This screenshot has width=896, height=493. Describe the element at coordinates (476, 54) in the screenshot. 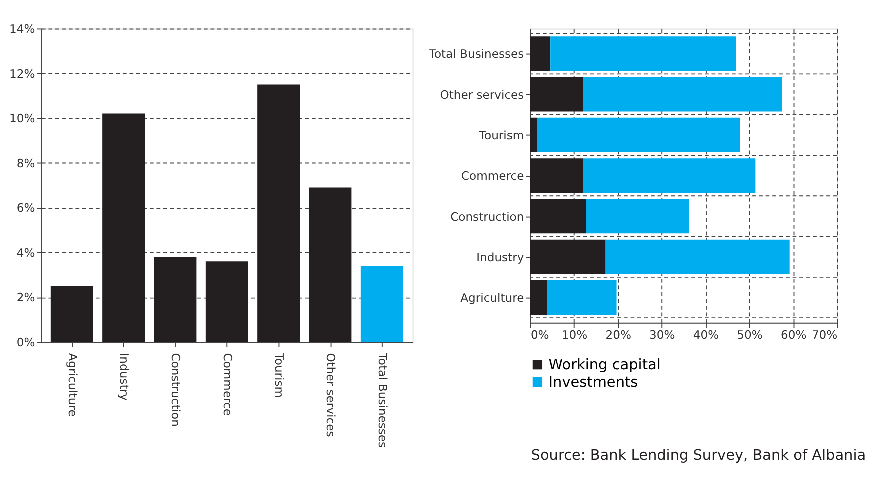

I see `y-tick-label: Total Businesses` at that location.